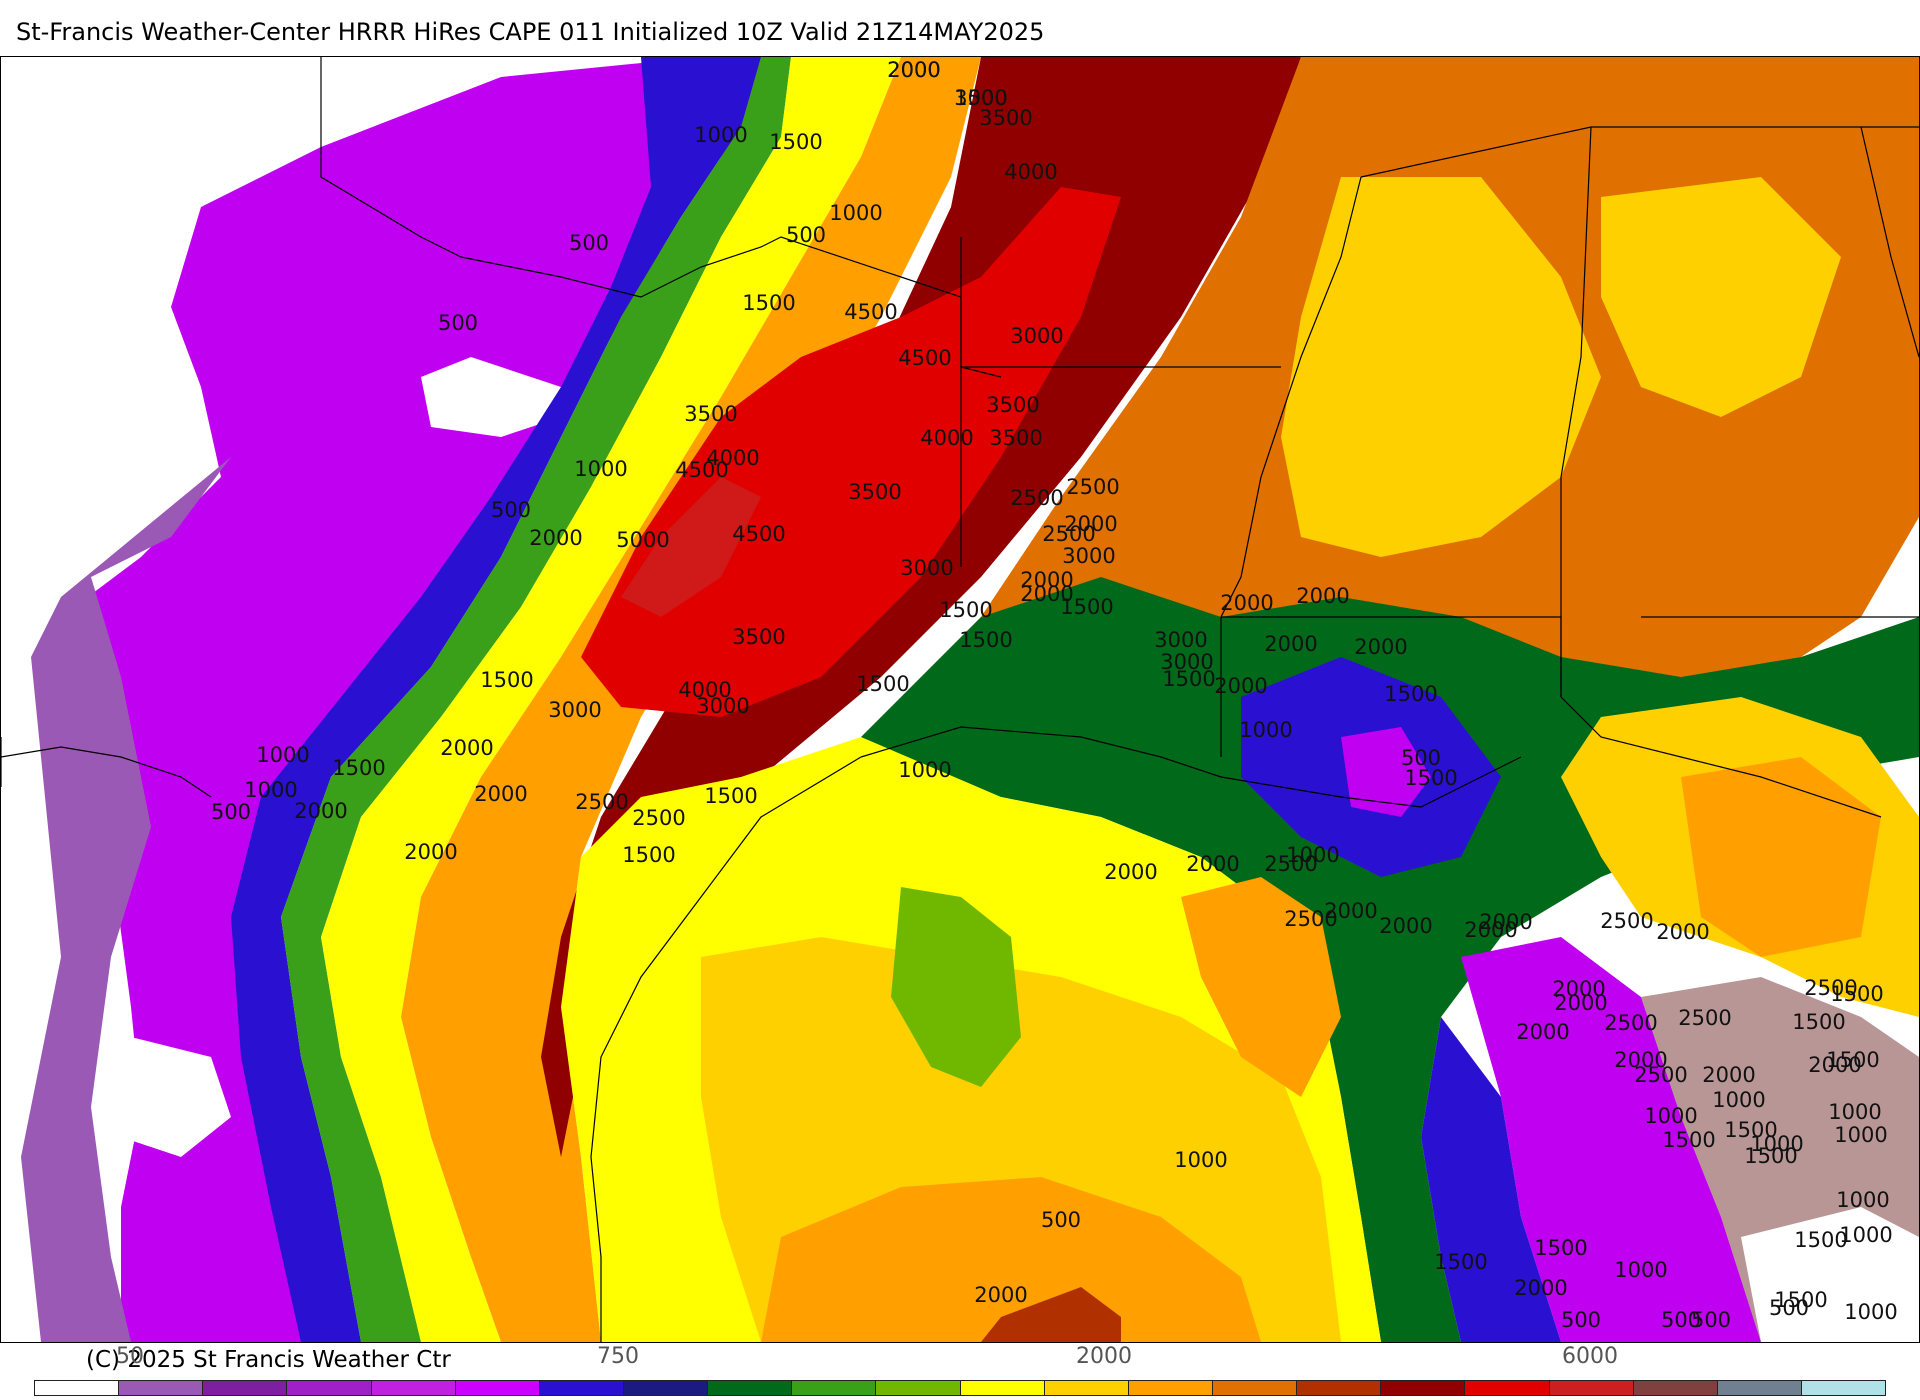 The height and width of the screenshot is (1400, 1920). What do you see at coordinates (618, 1356) in the screenshot?
I see `colorbar-tick-label: 750` at bounding box center [618, 1356].